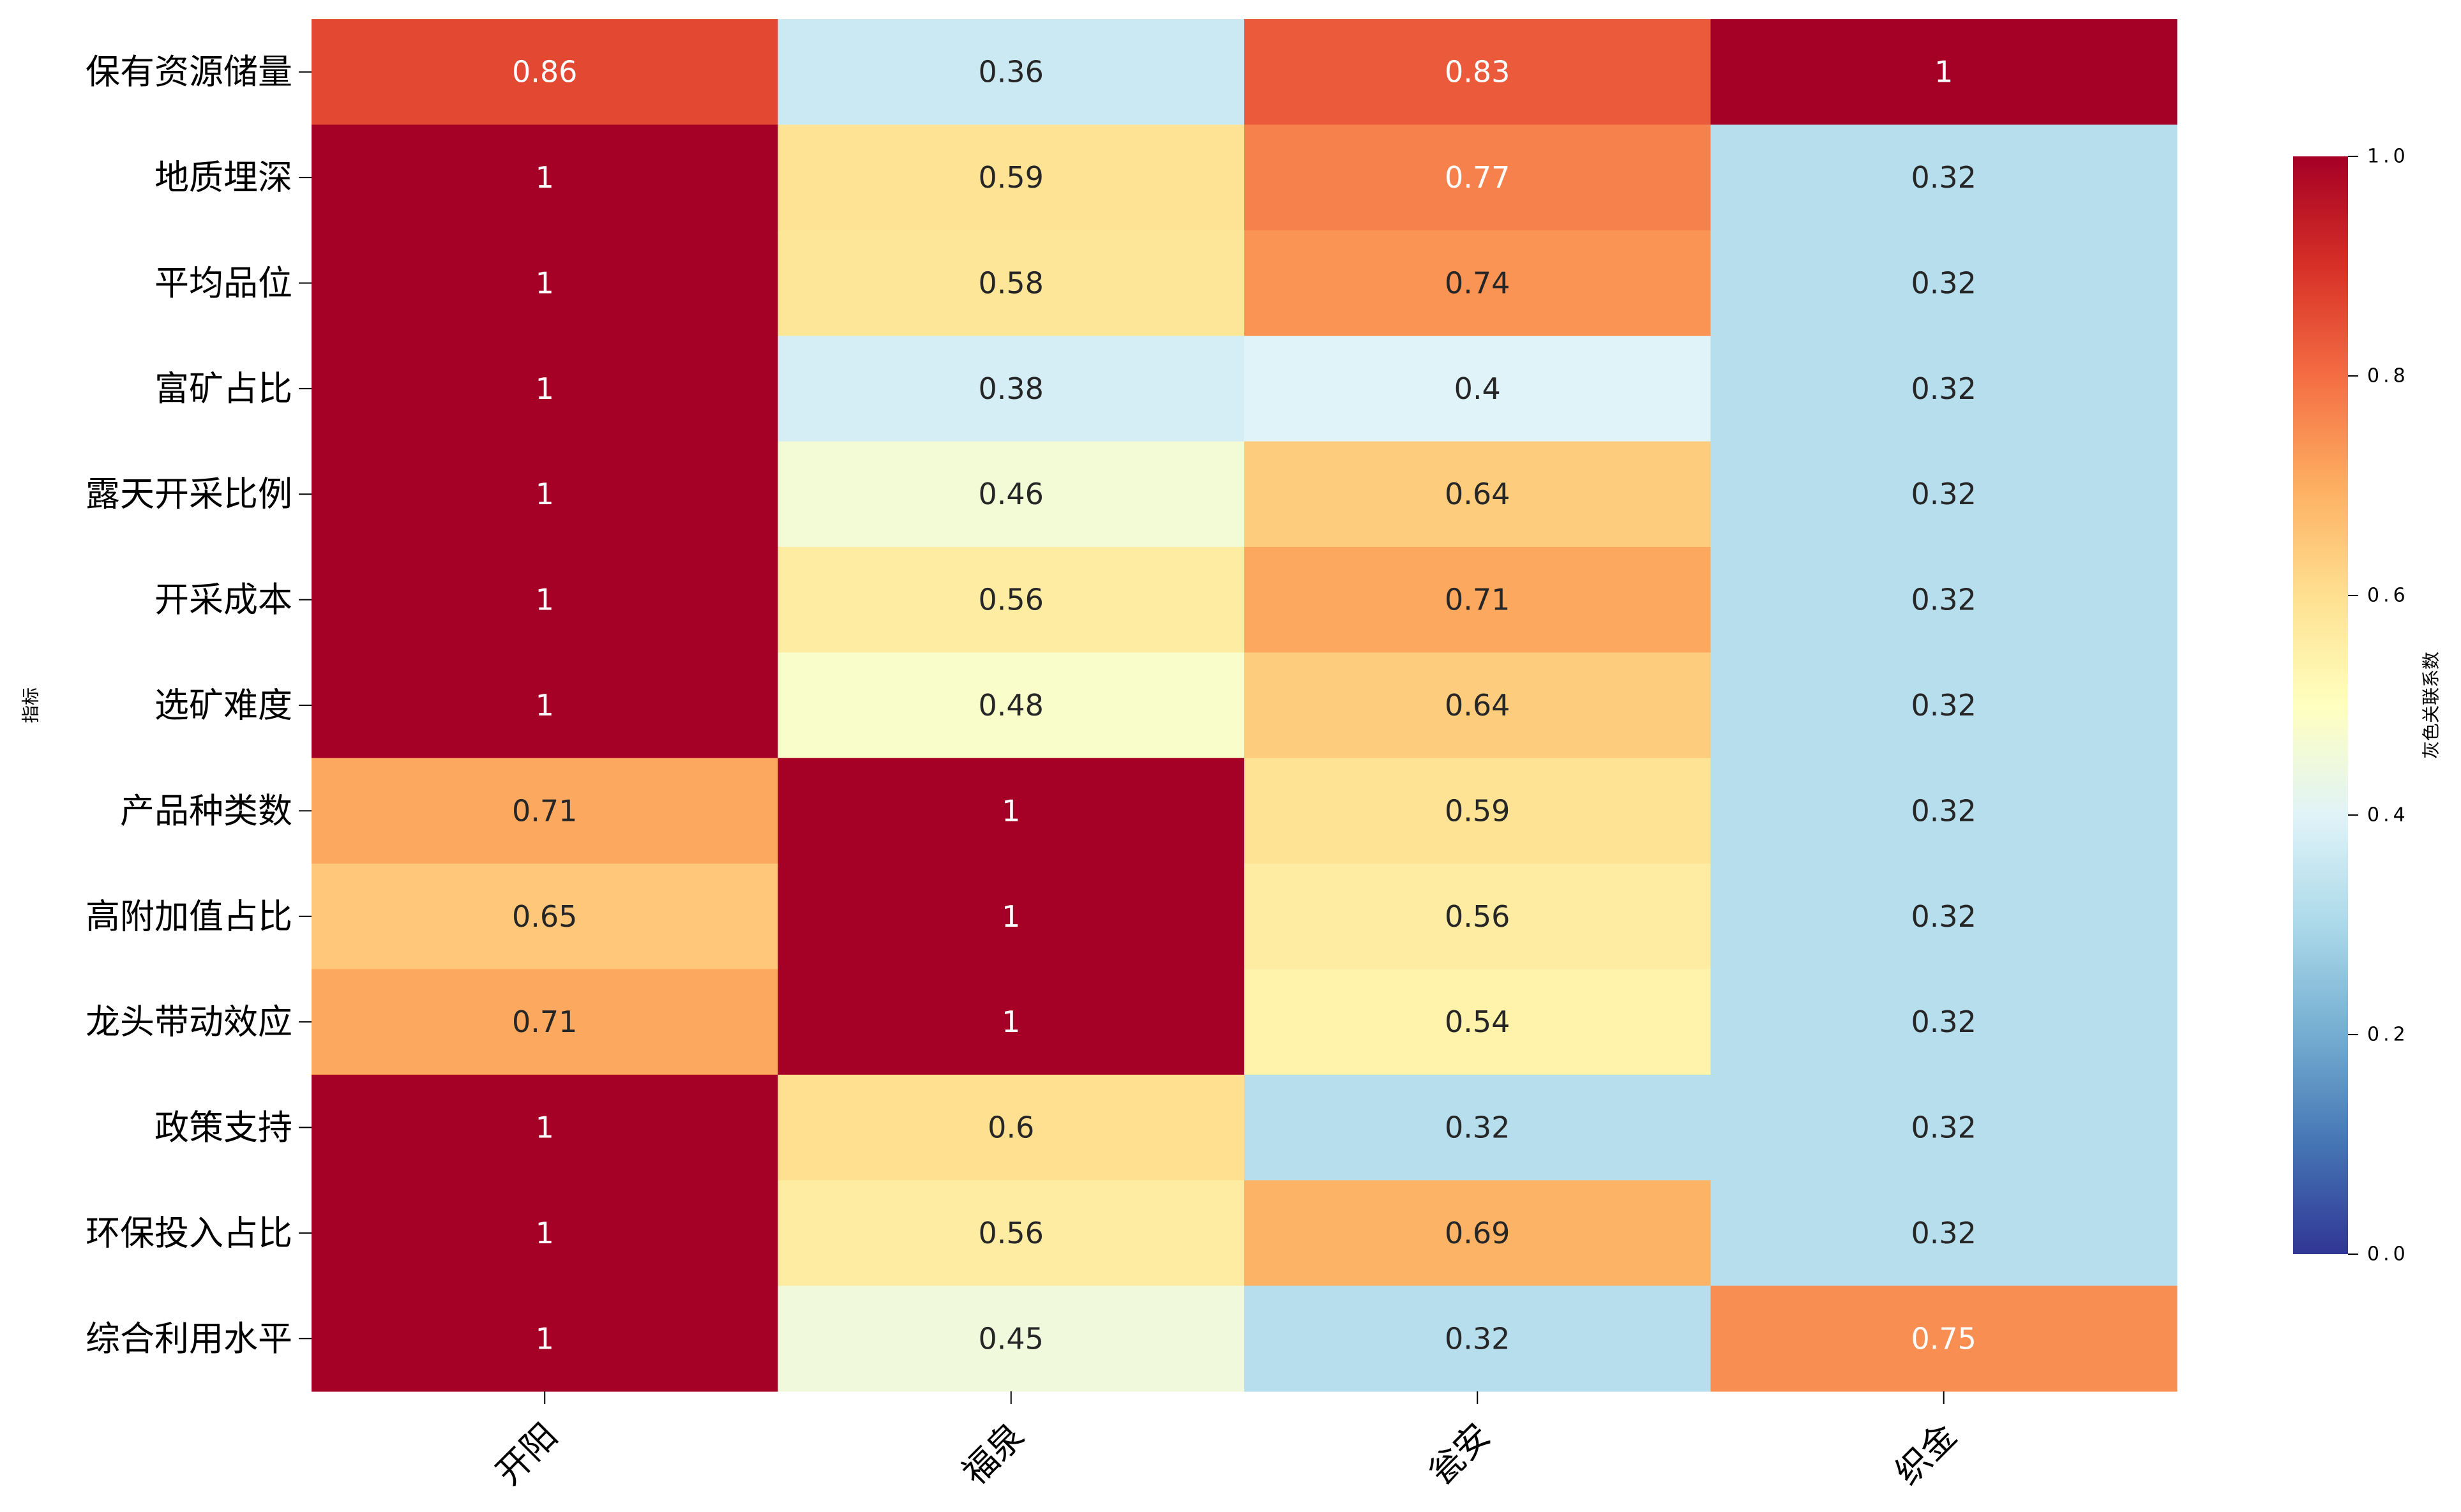 This screenshot has width=2461, height=1512. Describe the element at coordinates (189, 1233) in the screenshot. I see `y-tick-label: 环保投入占比` at that location.